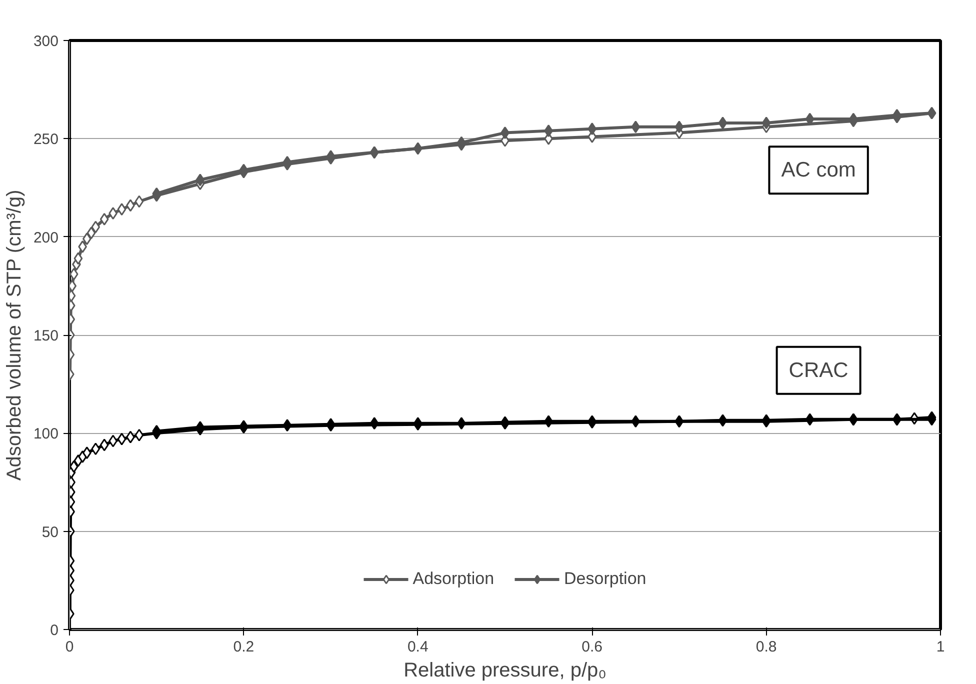  I want to click on x-tick-label: 0.6, so click(592, 647).